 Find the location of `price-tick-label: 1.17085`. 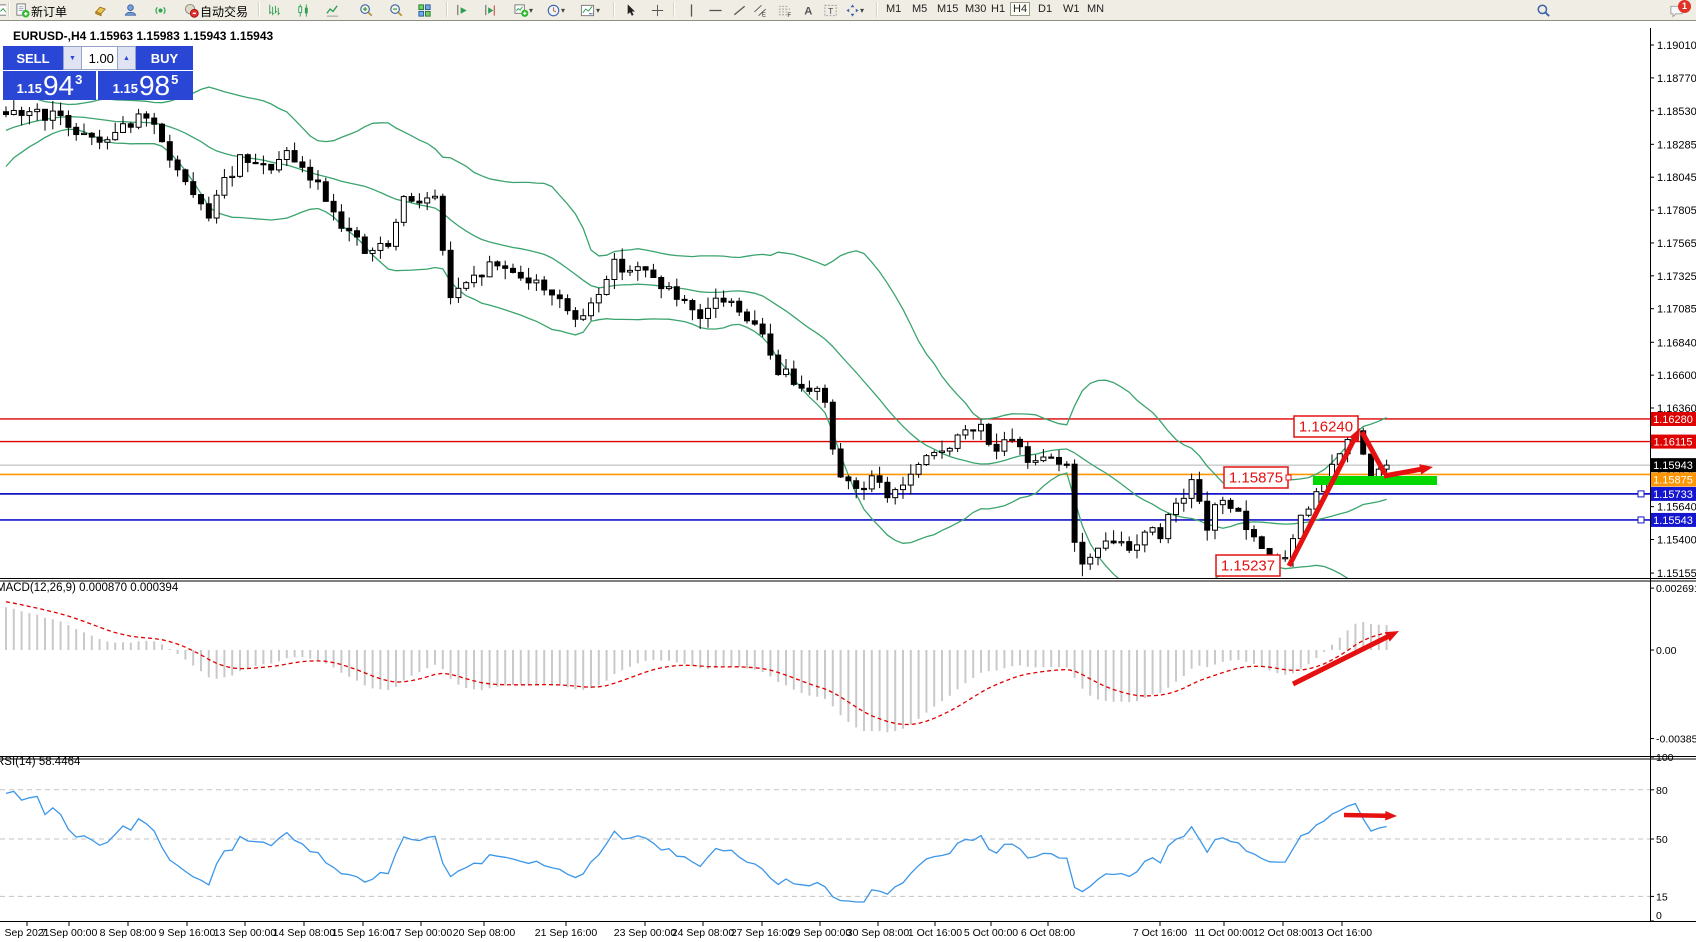

price-tick-label: 1.17085 is located at coordinates (1676, 310).